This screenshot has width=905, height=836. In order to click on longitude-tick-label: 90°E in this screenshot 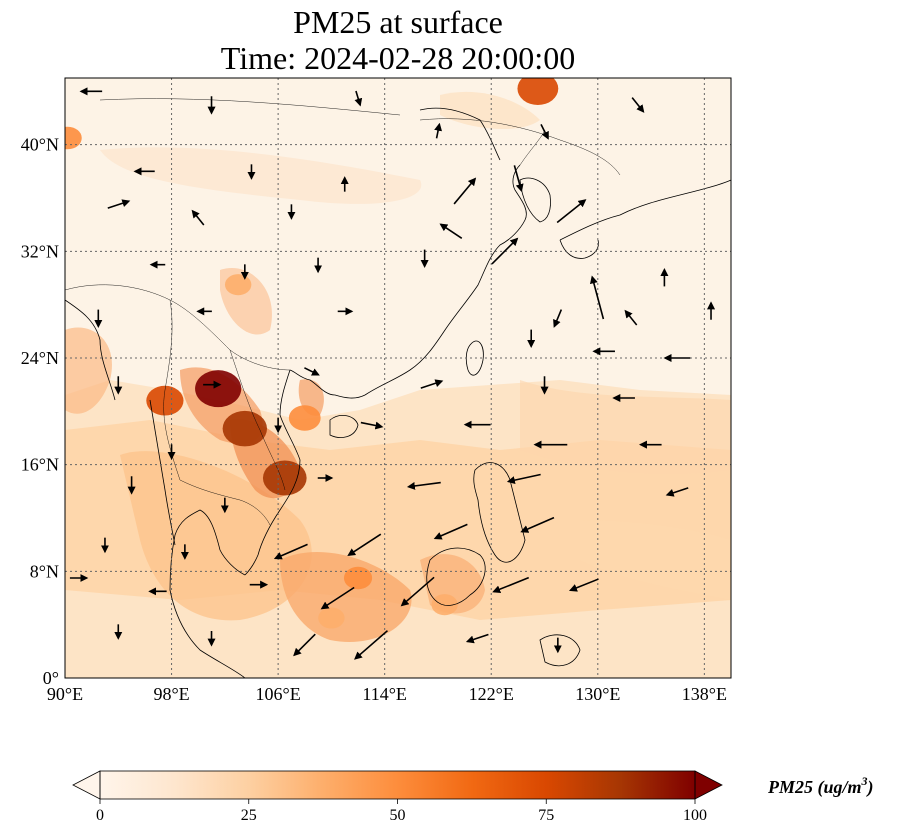, I will do `click(65, 694)`.